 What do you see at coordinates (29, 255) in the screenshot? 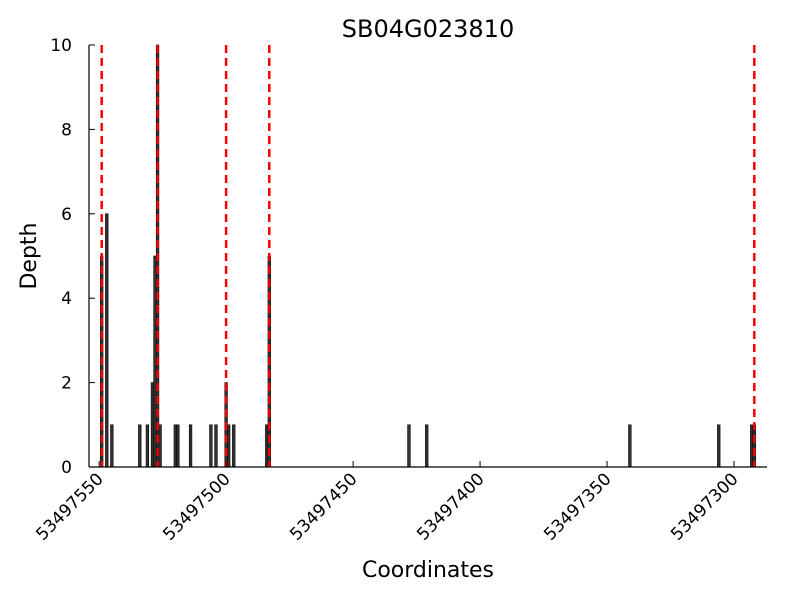
I see `y-axis-label: Depth` at bounding box center [29, 255].